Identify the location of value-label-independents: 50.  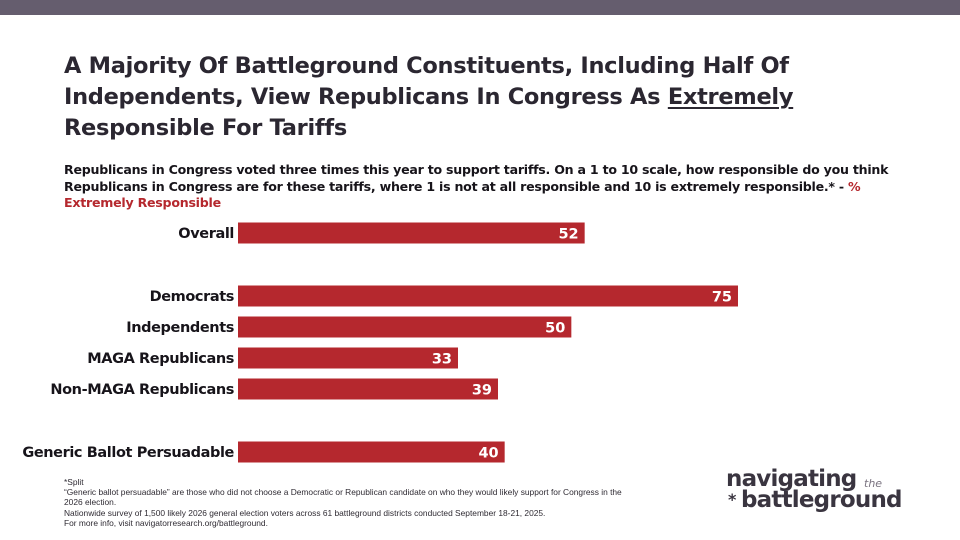
(555, 329).